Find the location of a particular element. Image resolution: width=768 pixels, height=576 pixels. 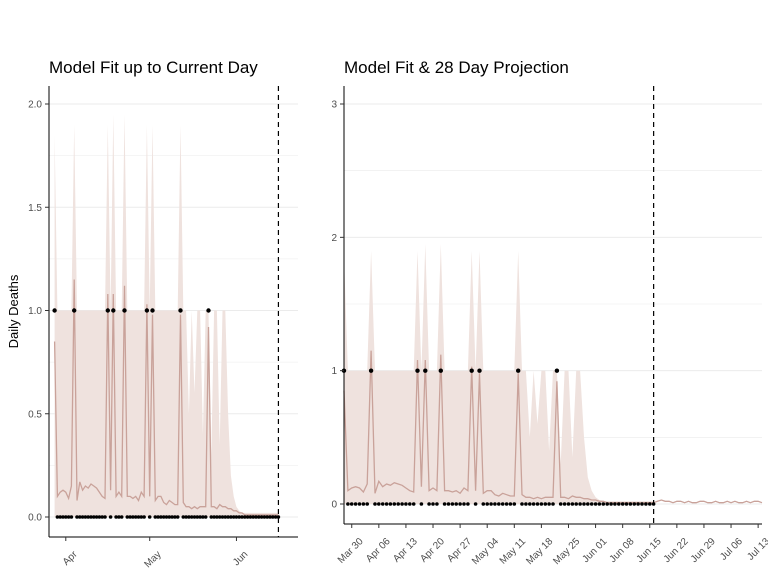

y-tick-label: 2.0 is located at coordinates (35, 105).